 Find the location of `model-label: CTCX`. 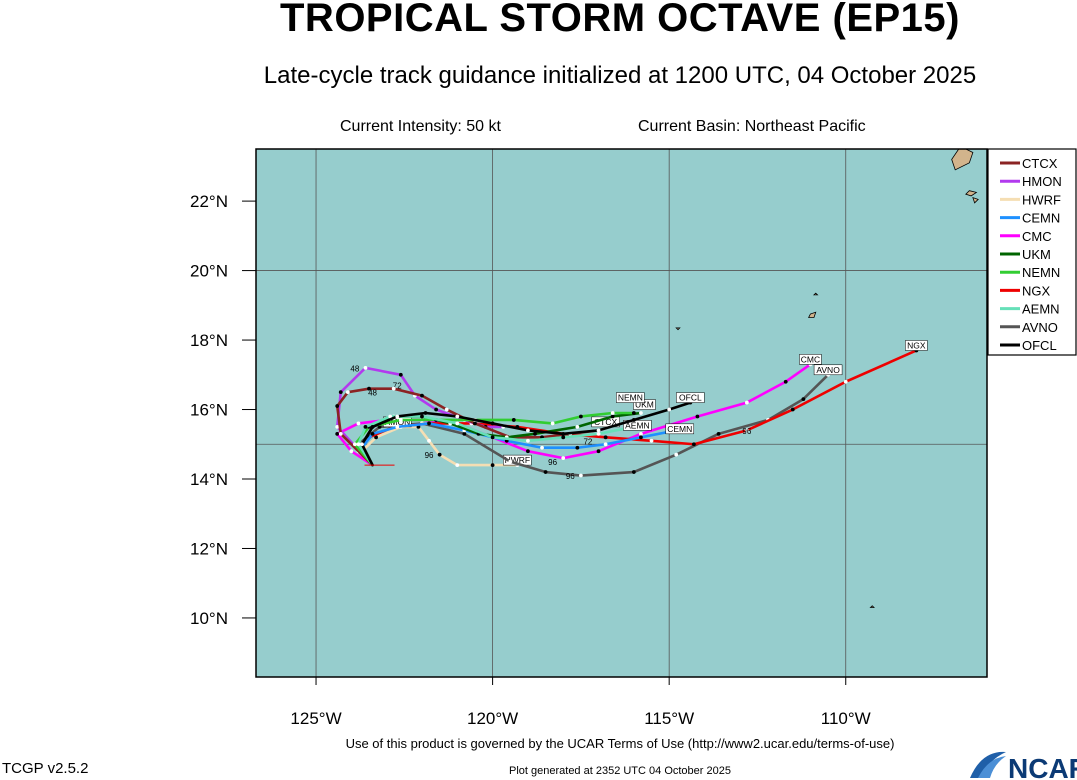

model-label: CTCX is located at coordinates (605, 422).